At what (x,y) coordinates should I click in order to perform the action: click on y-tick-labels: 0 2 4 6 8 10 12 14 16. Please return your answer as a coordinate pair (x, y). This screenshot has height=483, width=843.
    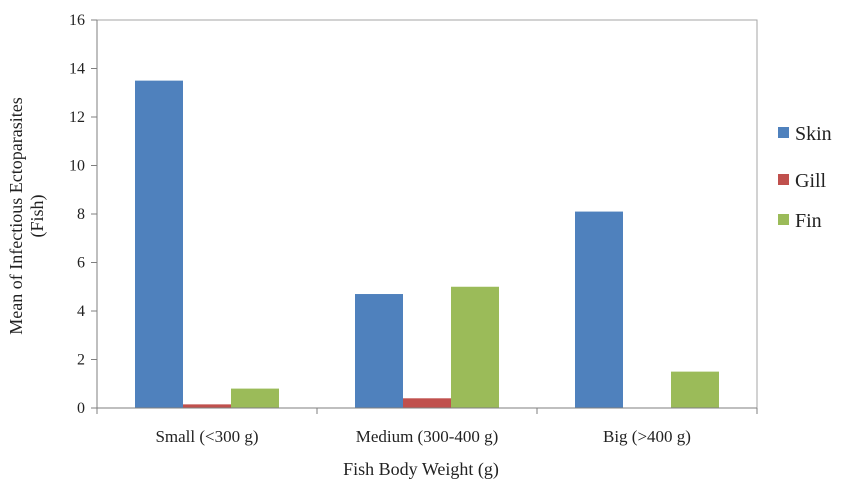
    Looking at the image, I should click on (77, 214).